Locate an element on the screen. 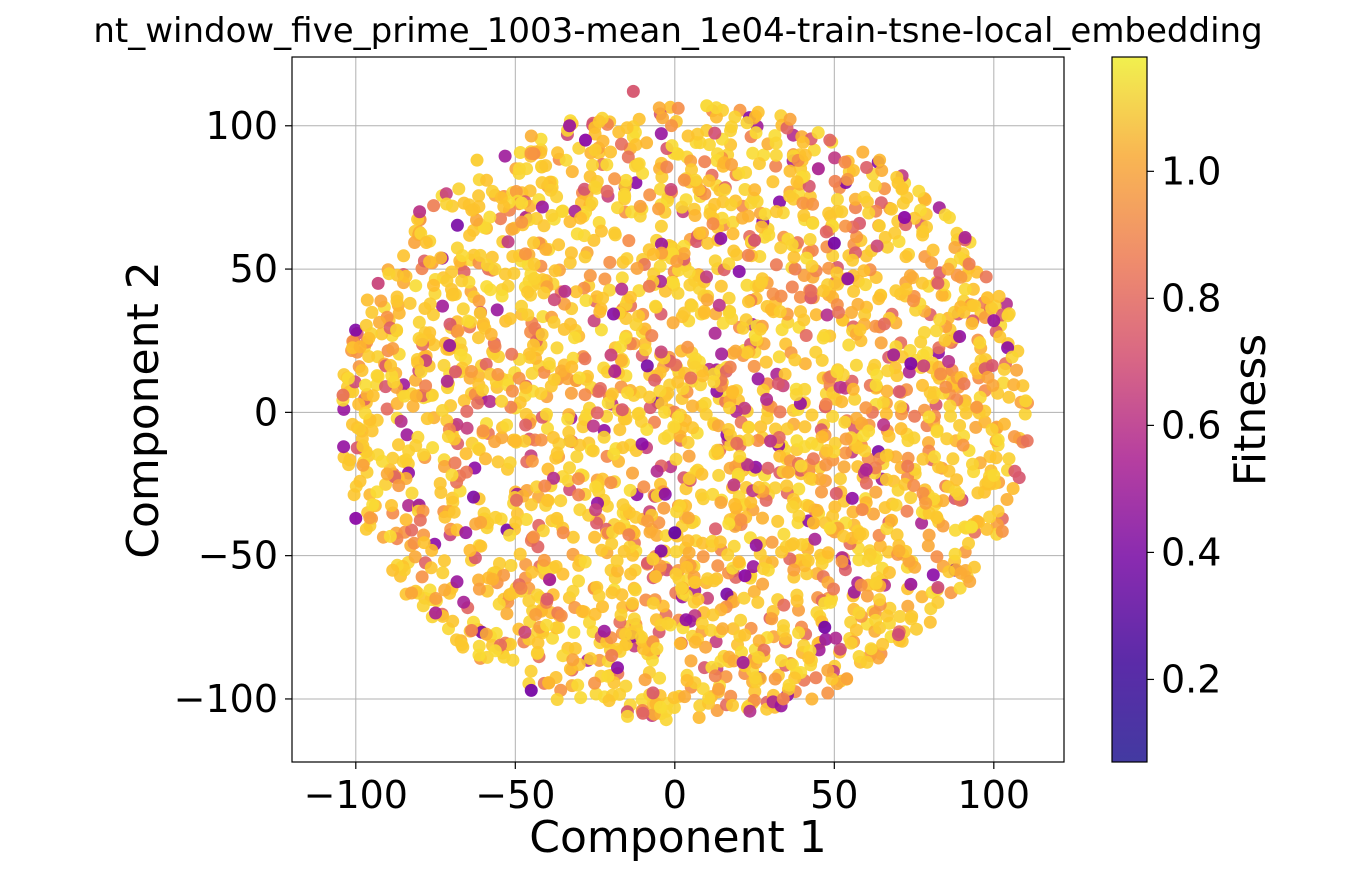  x-axis-label: Component 1 is located at coordinates (677, 837).